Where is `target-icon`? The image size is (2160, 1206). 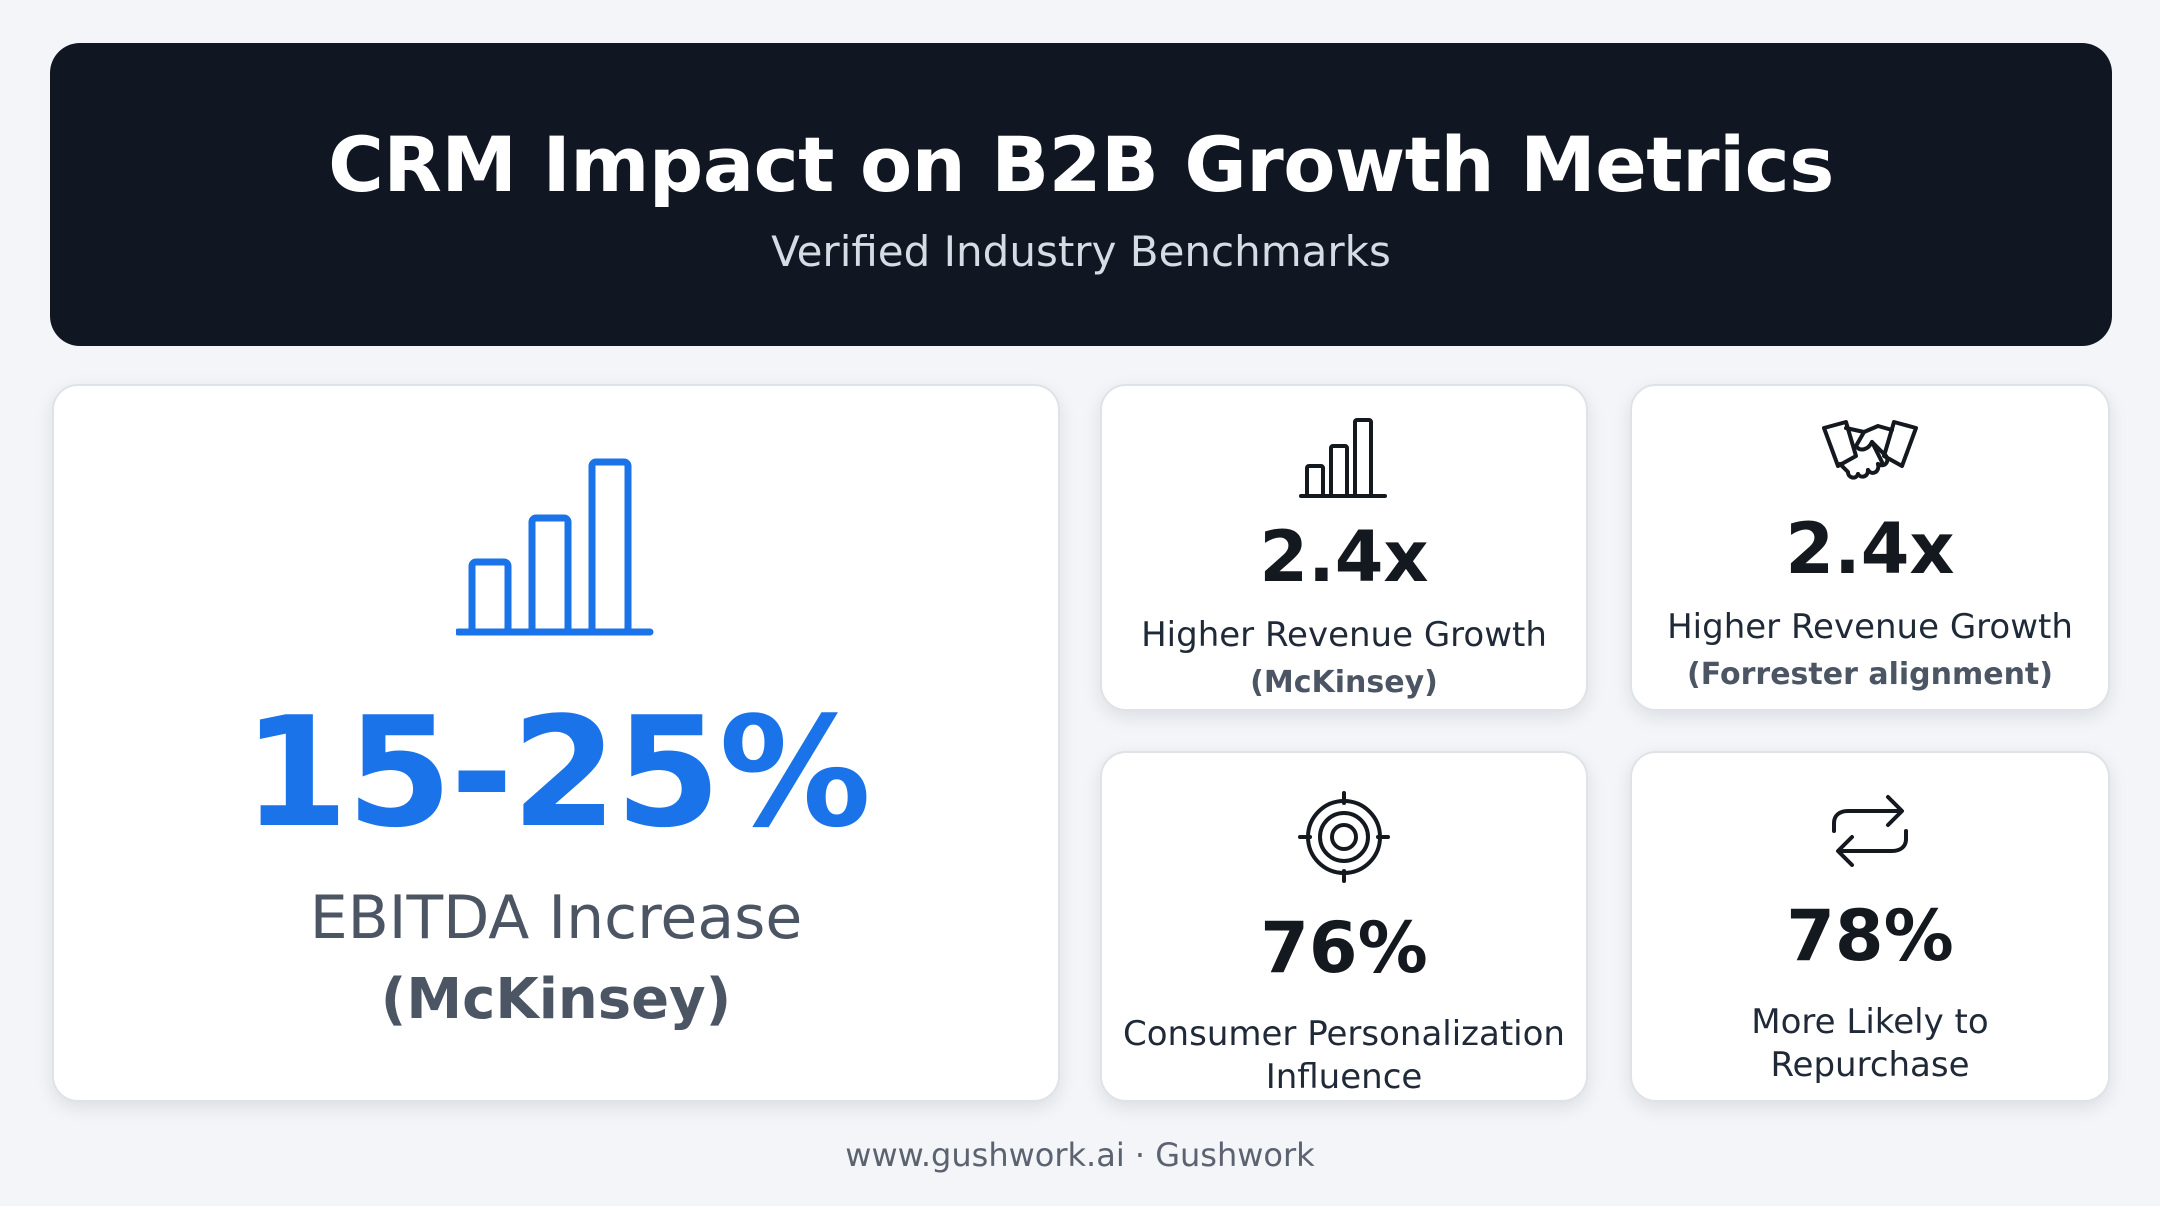 target-icon is located at coordinates (1344, 839).